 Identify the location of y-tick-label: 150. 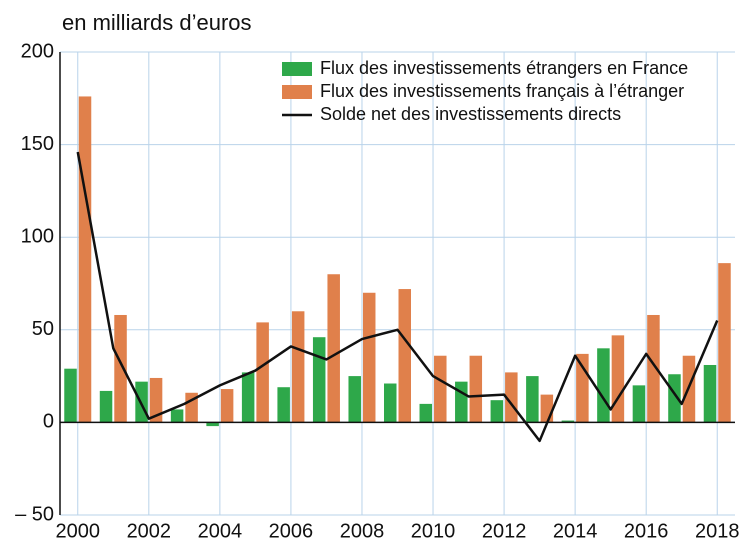
(37, 144).